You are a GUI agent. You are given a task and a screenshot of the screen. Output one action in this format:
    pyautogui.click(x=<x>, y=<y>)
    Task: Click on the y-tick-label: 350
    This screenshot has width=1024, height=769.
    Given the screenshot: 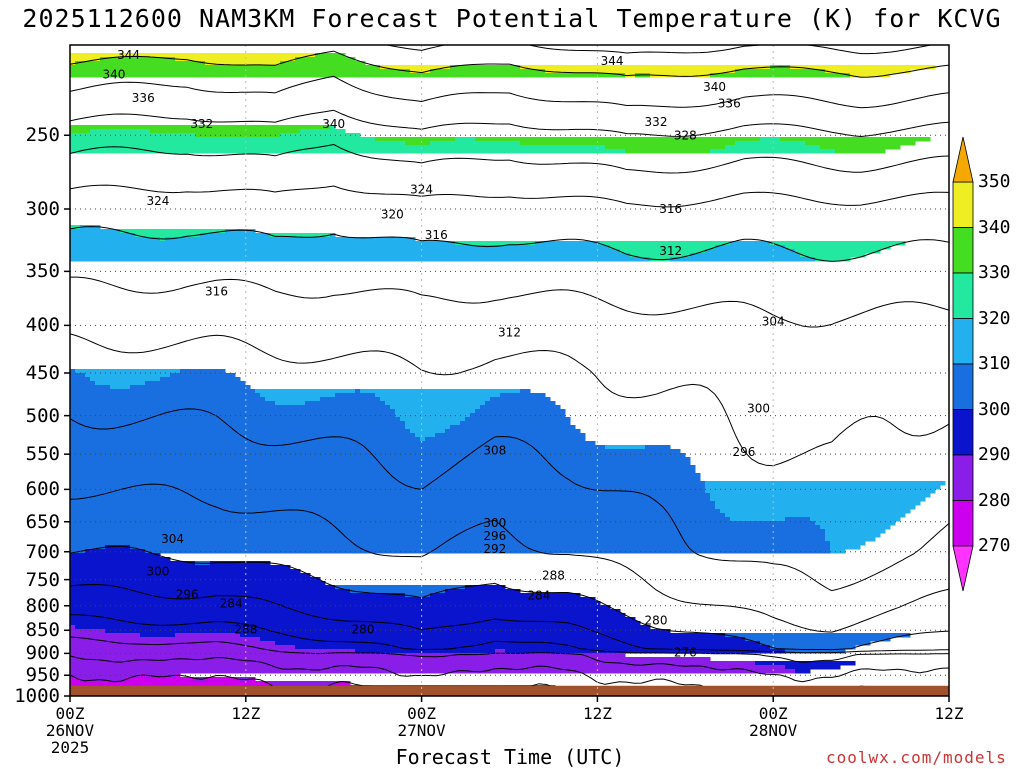 What is the action you would take?
    pyautogui.click(x=42, y=271)
    